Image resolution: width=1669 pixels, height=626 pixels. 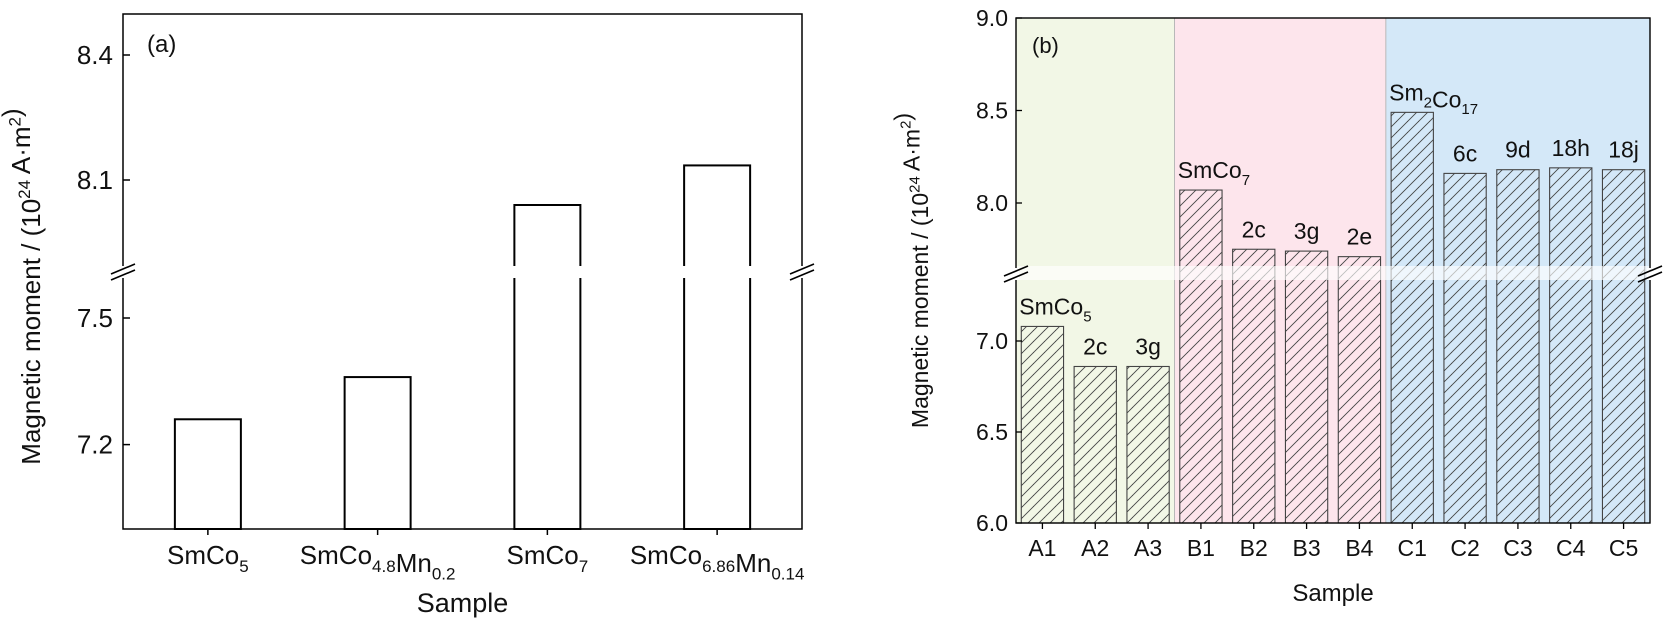 I want to click on y-tick-label: 7.5, so click(x=95, y=318).